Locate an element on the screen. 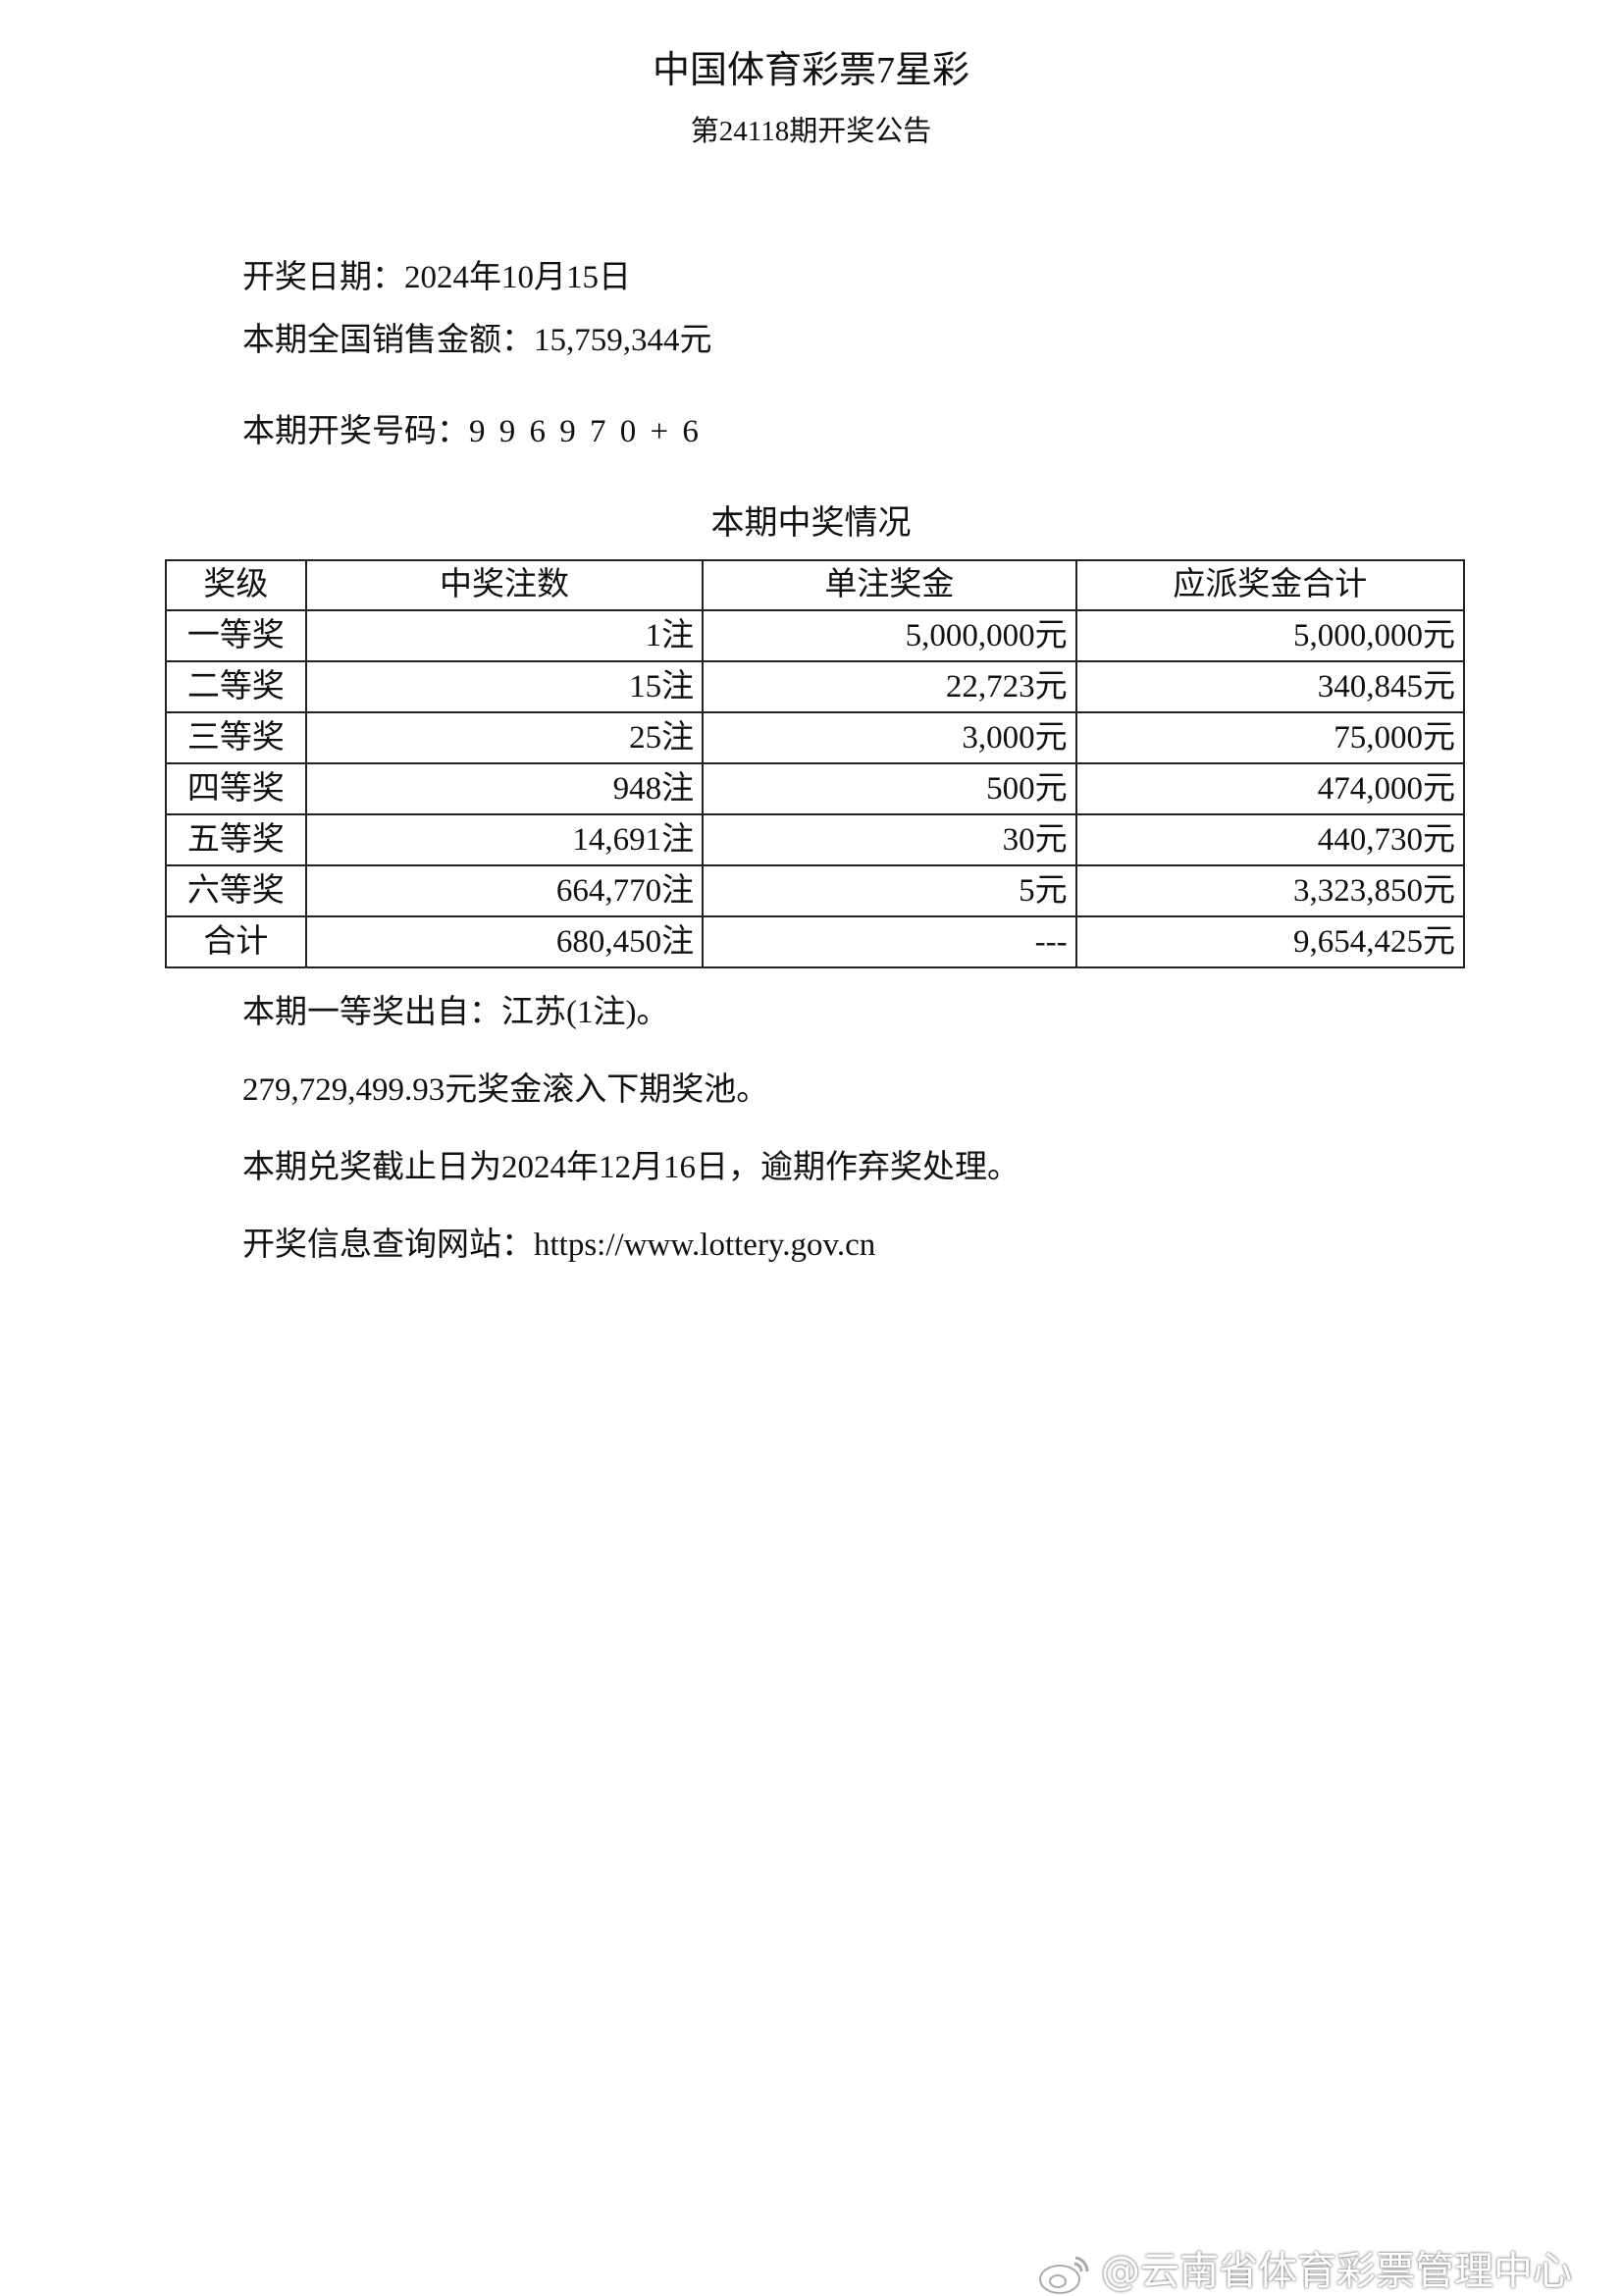 The width and height of the screenshot is (1622, 2296). table-row: 五等奖 14,691注 30元 440,730元 is located at coordinates (815, 839).